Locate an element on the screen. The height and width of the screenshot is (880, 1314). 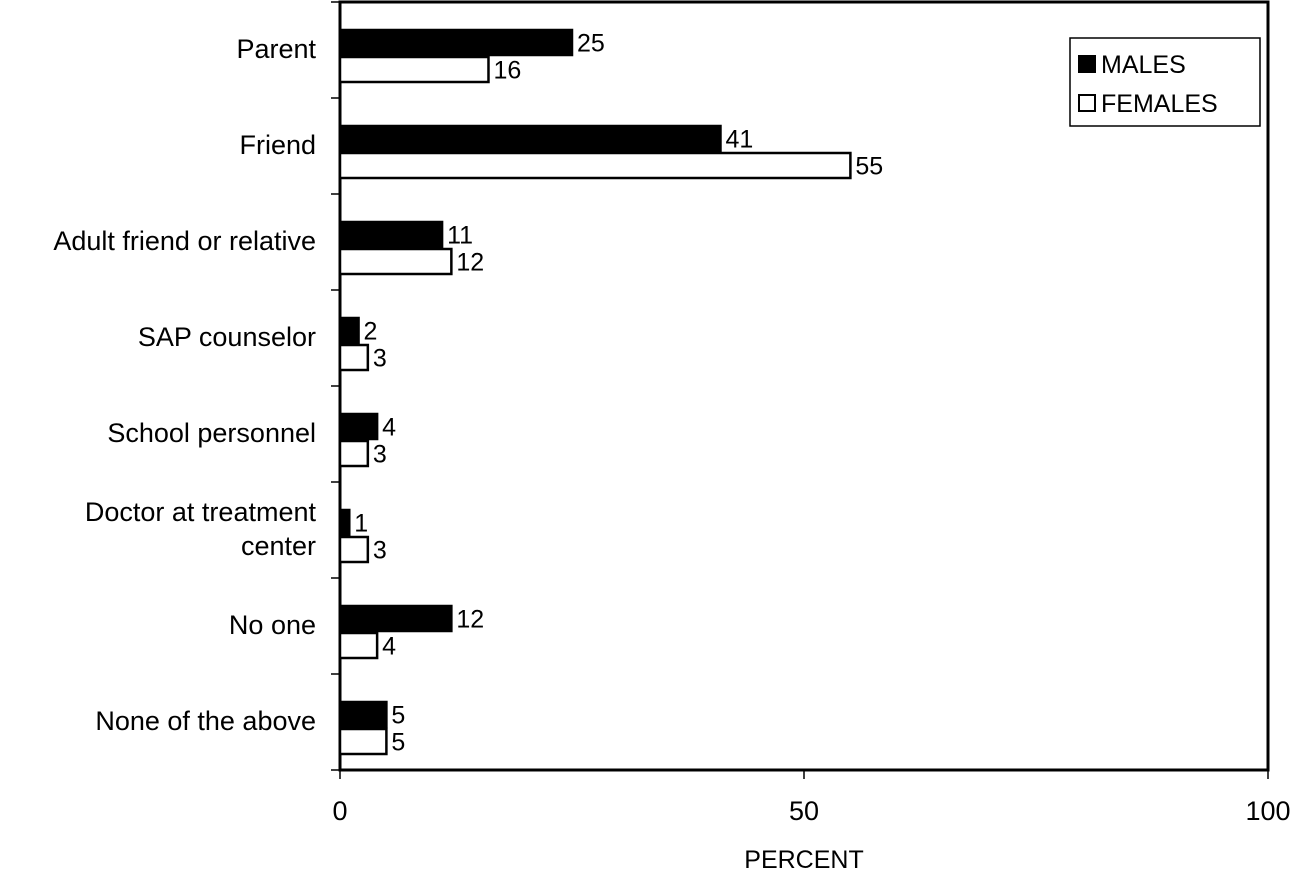
value-label-males: 1 is located at coordinates (361, 524).